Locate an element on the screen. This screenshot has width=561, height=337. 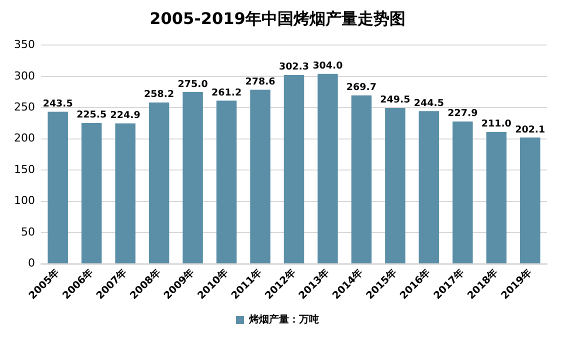
text: 258.2 is located at coordinates (159, 94).